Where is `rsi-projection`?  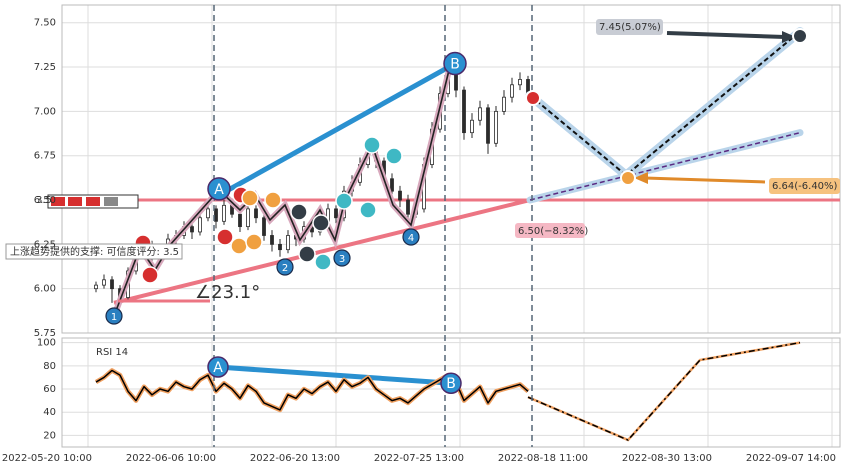 rsi-projection is located at coordinates (664, 391).